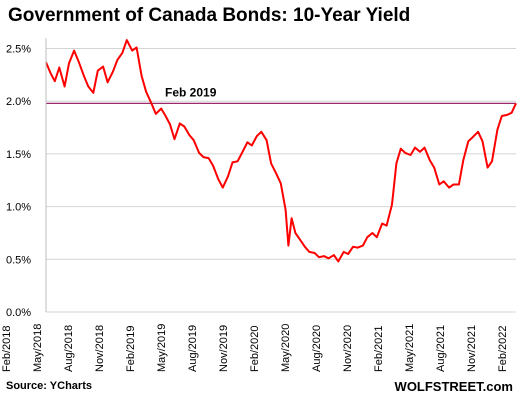 This screenshot has height=405, width=521. What do you see at coordinates (7, 349) in the screenshot?
I see `x-tick-label: Feb/2018` at bounding box center [7, 349].